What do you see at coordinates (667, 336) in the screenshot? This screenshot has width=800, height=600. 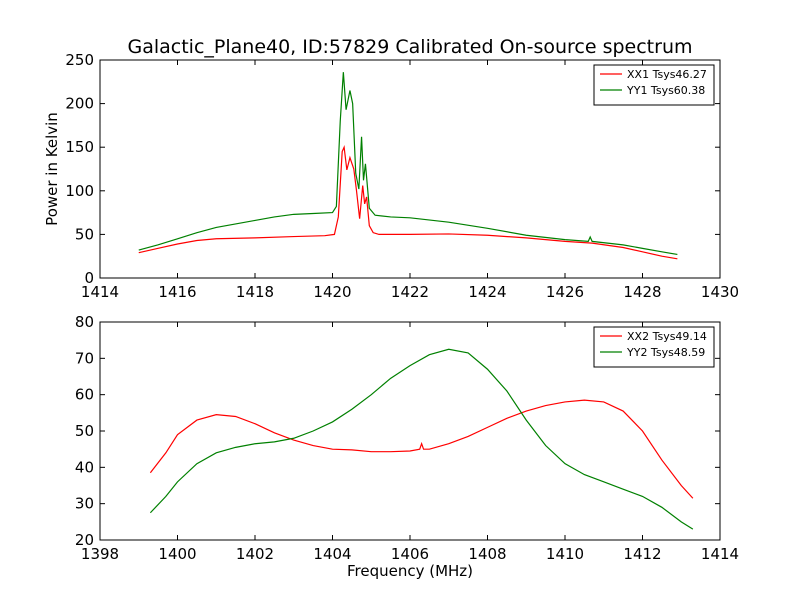 I see `legend-entry: XX2 Tsys49.14` at bounding box center [667, 336].